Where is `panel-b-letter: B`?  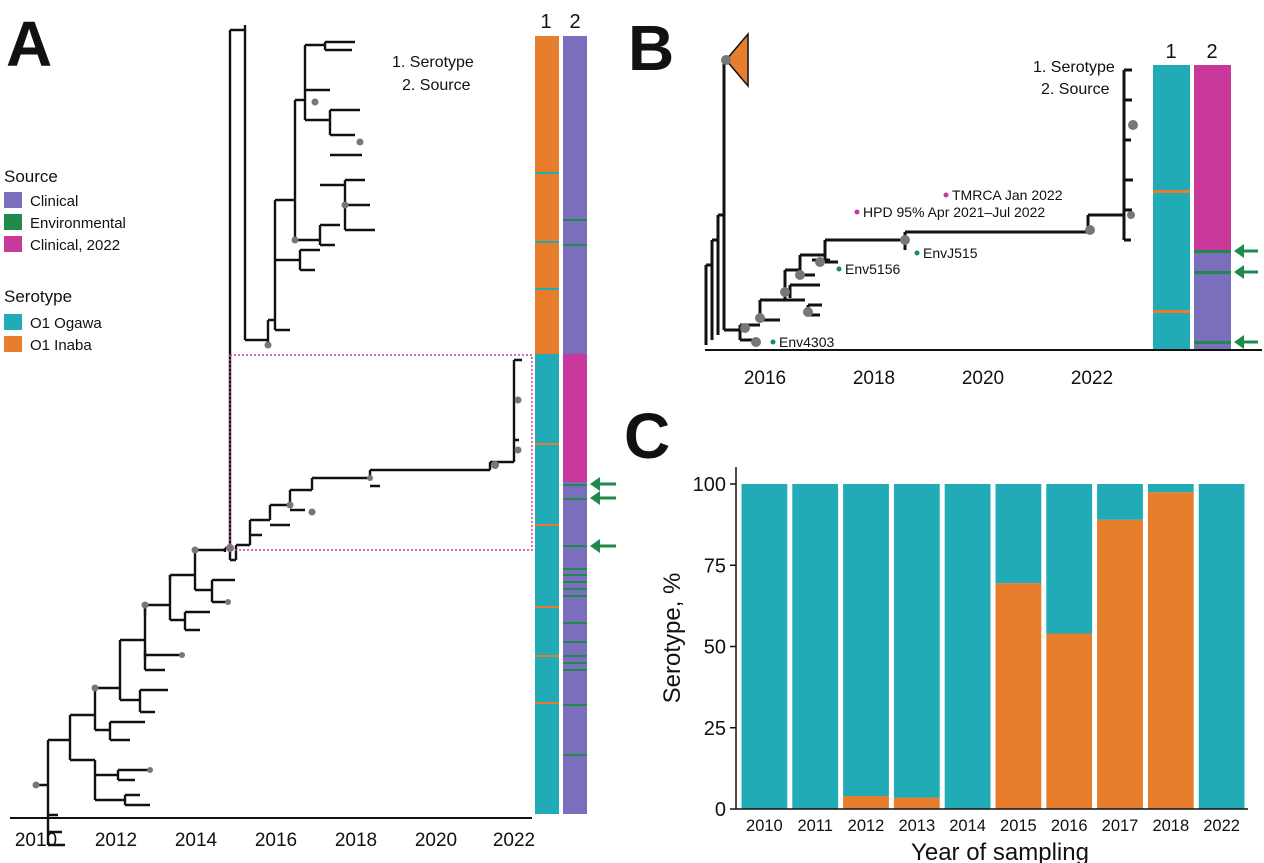 panel-b-letter: B is located at coordinates (651, 48).